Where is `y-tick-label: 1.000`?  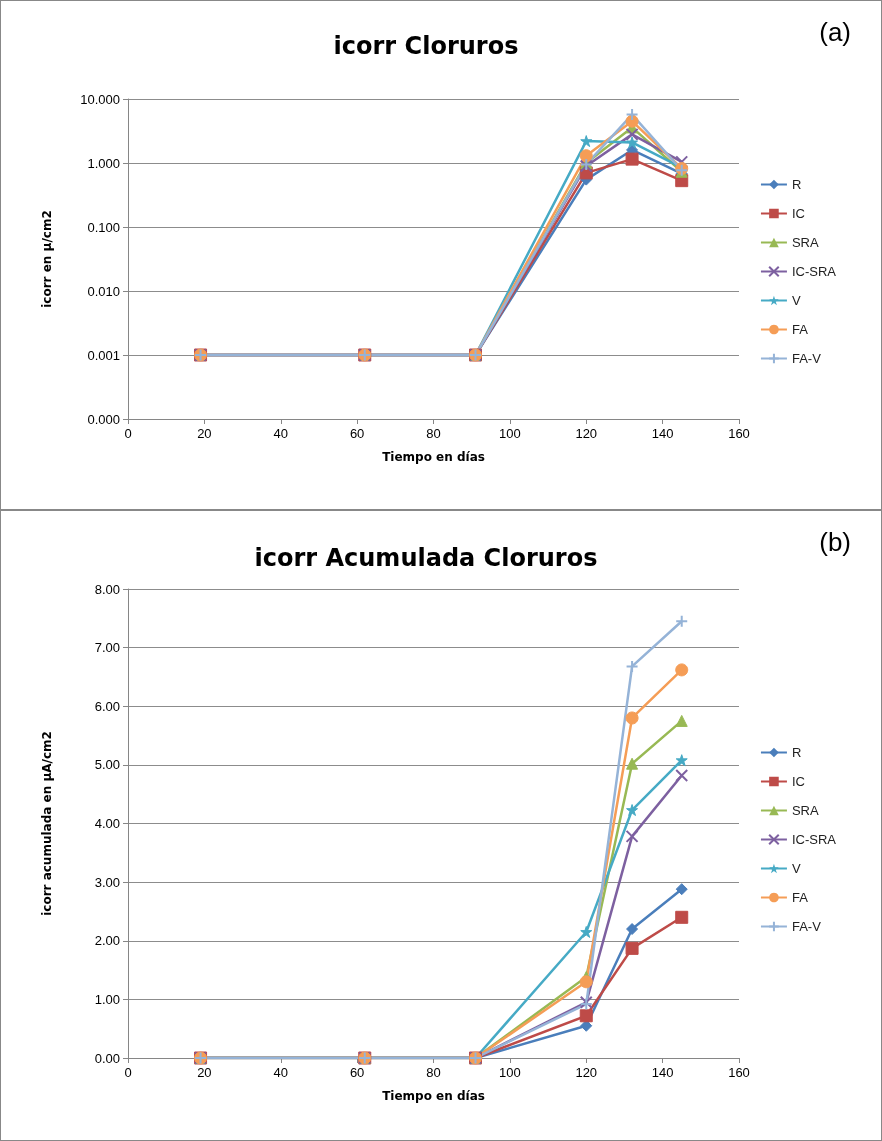 y-tick-label: 1.000 is located at coordinates (103, 163).